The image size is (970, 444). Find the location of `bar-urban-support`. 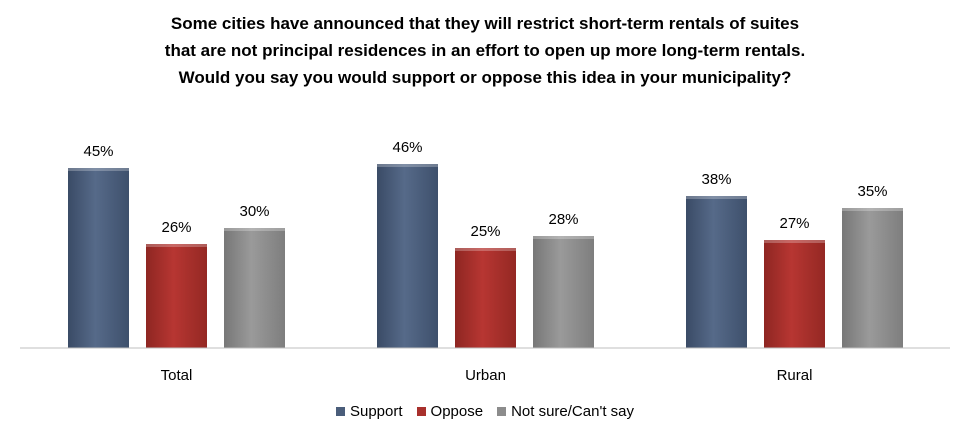

bar-urban-support is located at coordinates (407, 256).